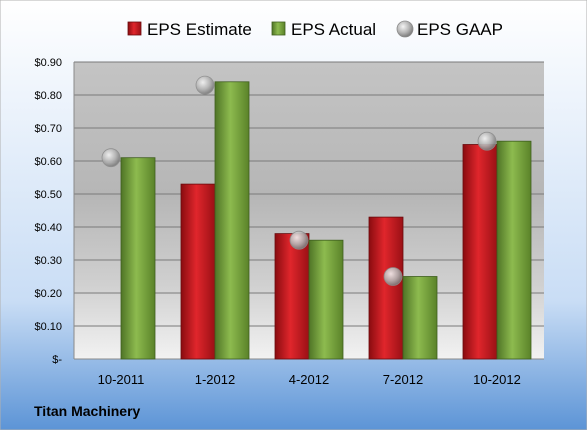 The height and width of the screenshot is (430, 587). I want to click on y-tick-label: $0.60, so click(48, 162).